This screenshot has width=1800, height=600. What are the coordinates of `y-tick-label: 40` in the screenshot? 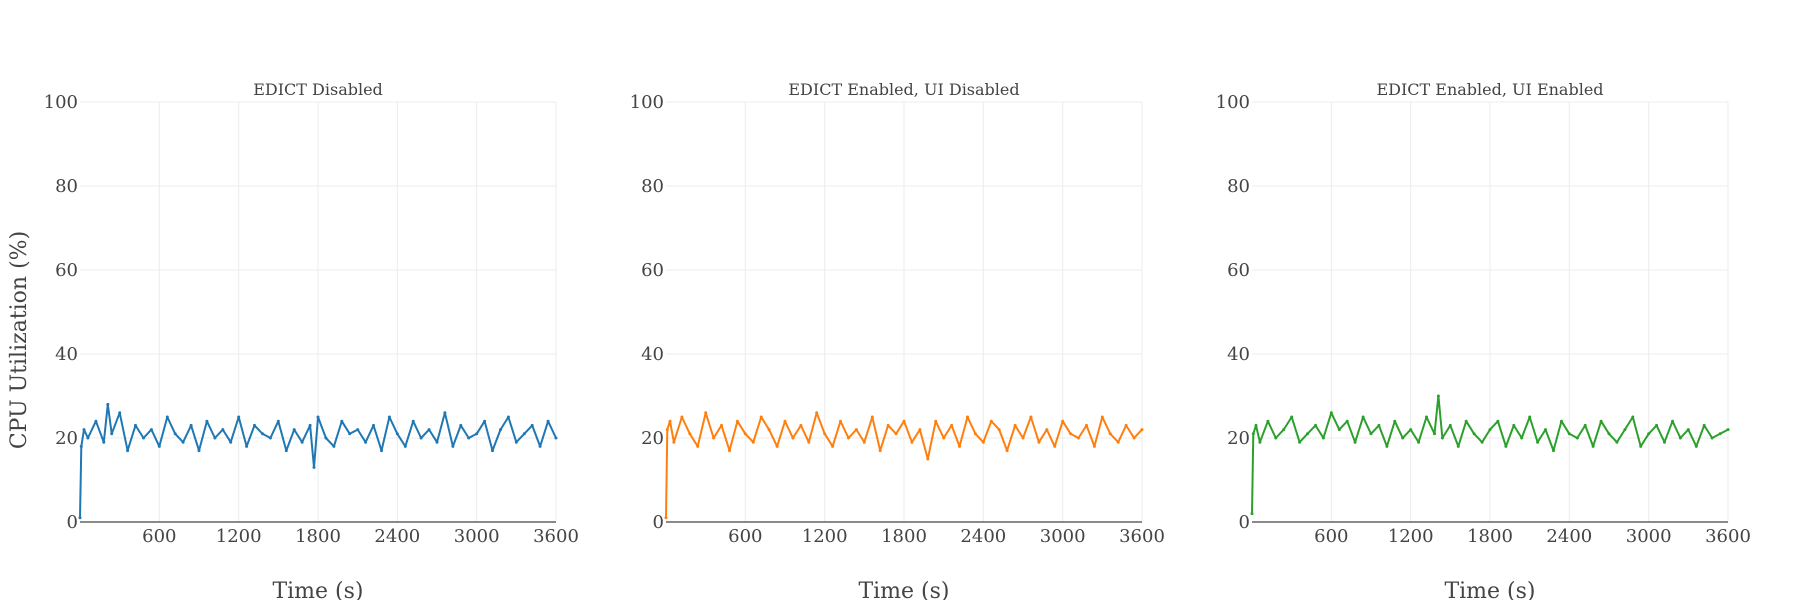 It's located at (1238, 354).